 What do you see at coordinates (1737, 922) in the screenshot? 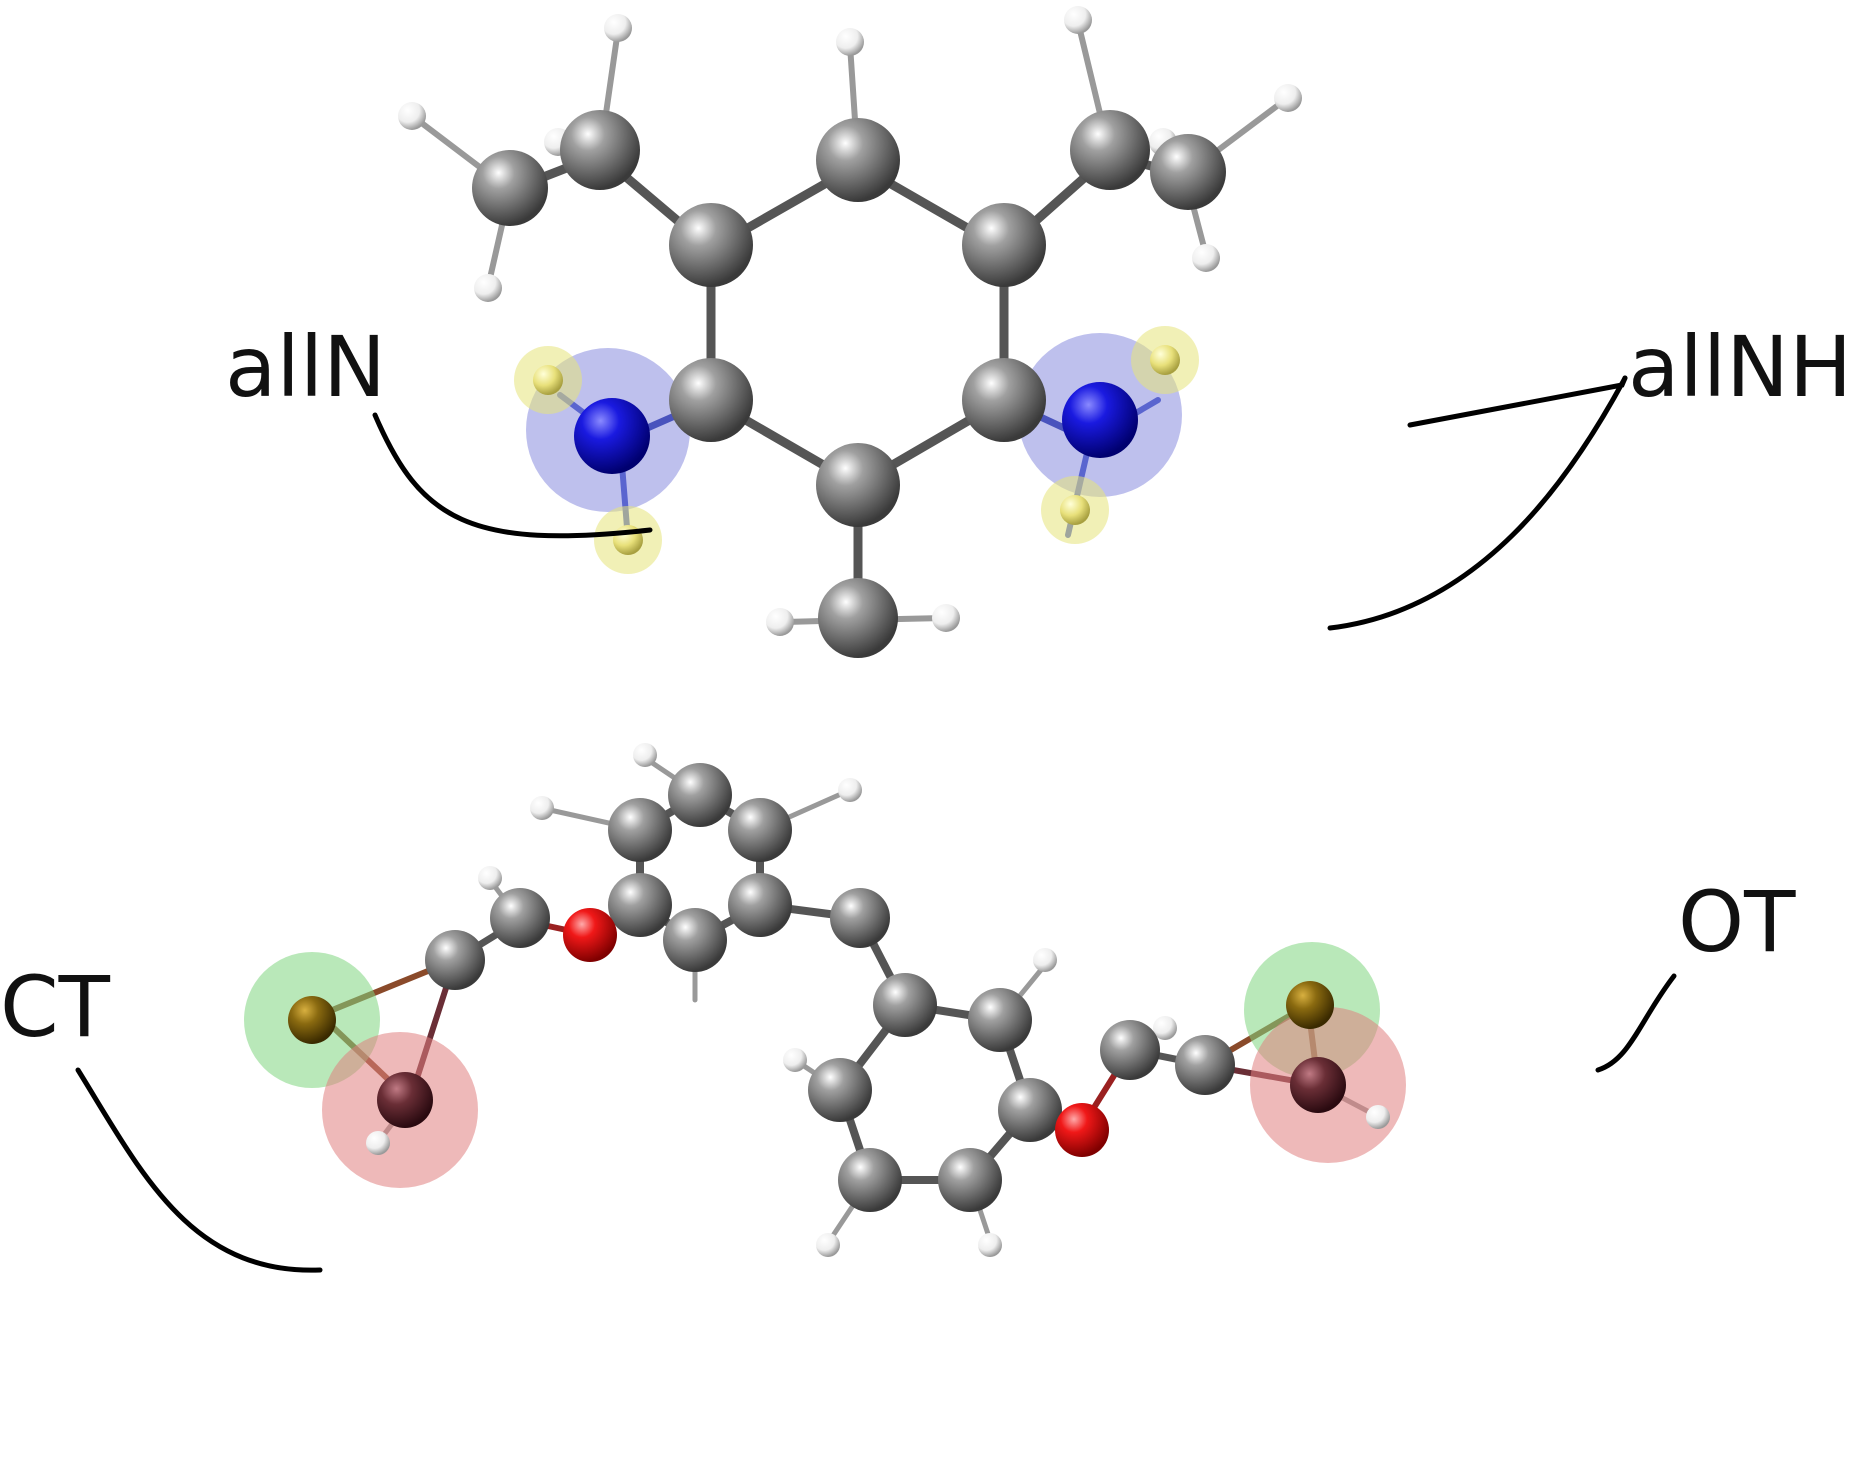
I see `label-OT: OT` at bounding box center [1737, 922].